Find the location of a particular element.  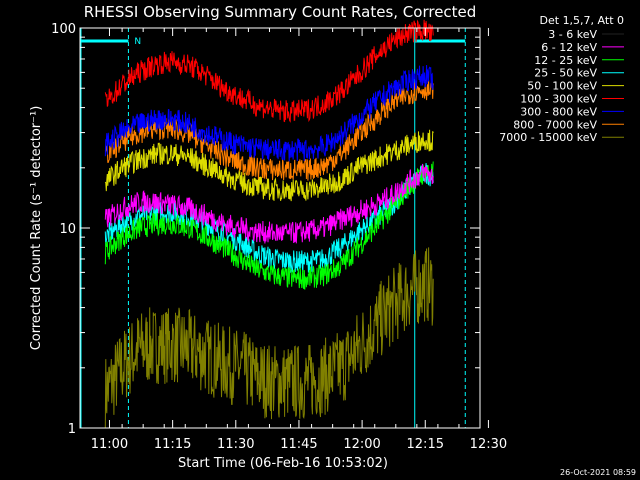

legend-entry-label: 800 - 7000 keV is located at coordinates (555, 124).